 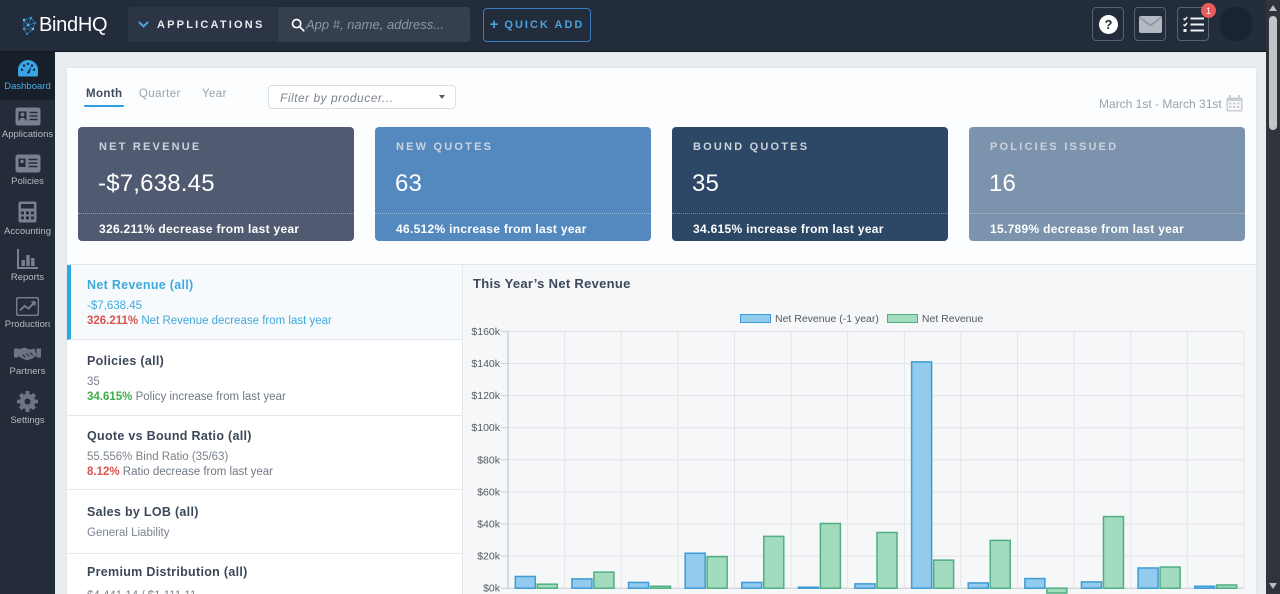 I want to click on svg-text: $80k, so click(x=489, y=460).